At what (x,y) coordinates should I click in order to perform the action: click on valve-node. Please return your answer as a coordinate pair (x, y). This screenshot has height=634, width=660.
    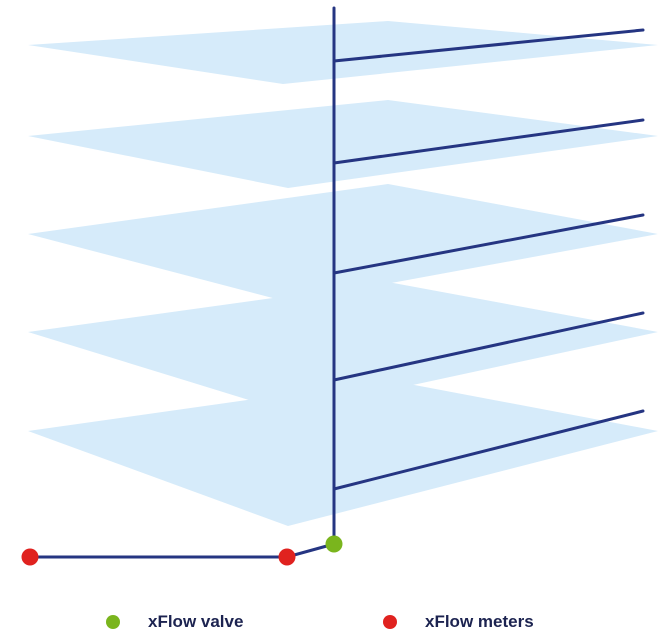
    Looking at the image, I should click on (334, 544).